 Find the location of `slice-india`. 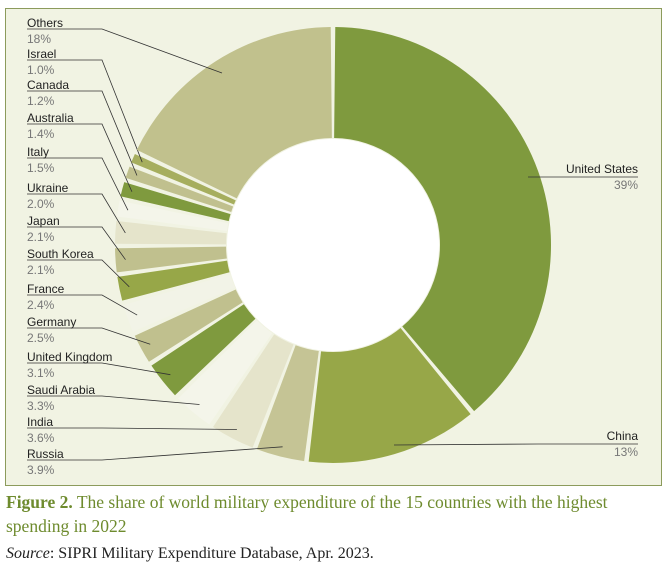

slice-india is located at coordinates (253, 391).